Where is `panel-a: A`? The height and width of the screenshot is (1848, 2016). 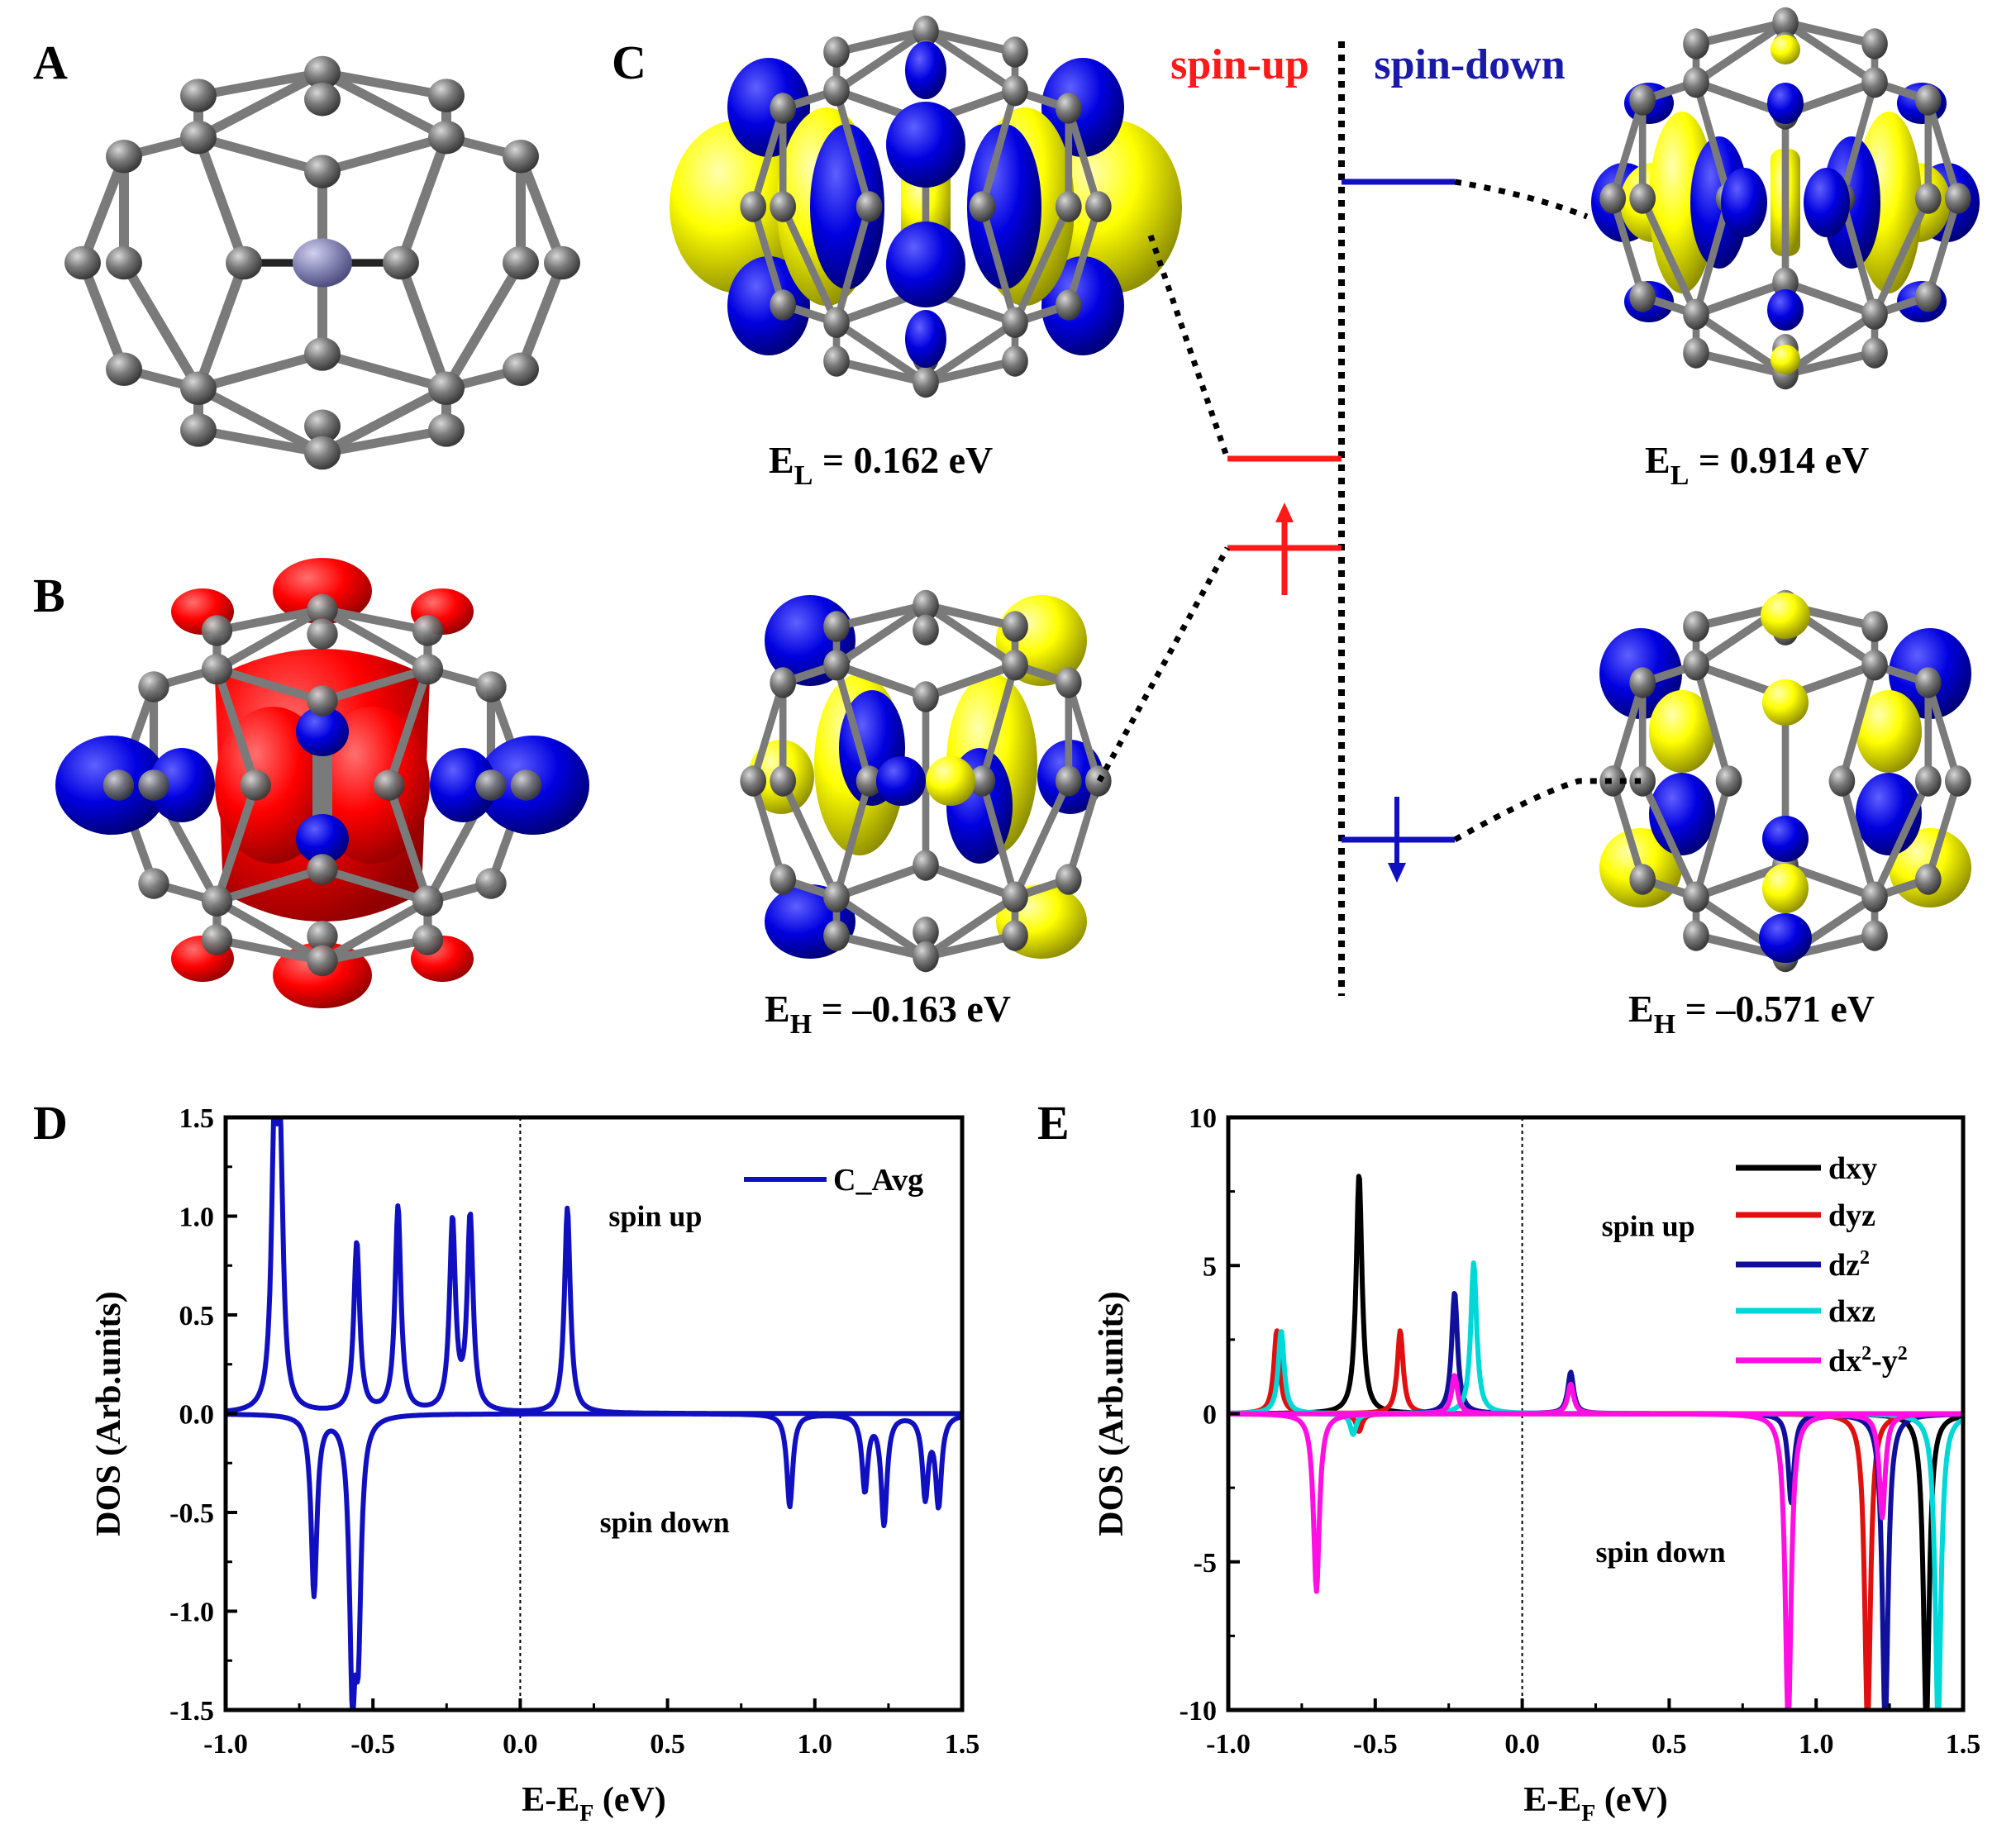 panel-a: A is located at coordinates (307, 253).